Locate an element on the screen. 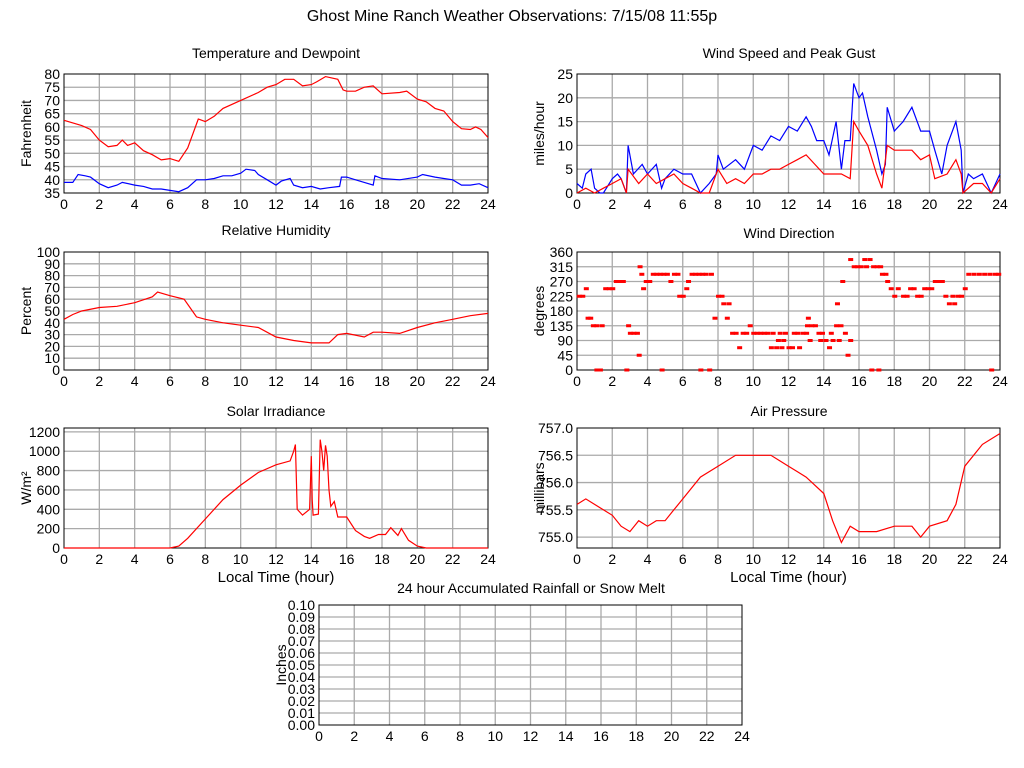 The height and width of the screenshot is (768, 1024). chart-title-wind-speed: Wind Speed and Peak Gust is located at coordinates (789, 53).